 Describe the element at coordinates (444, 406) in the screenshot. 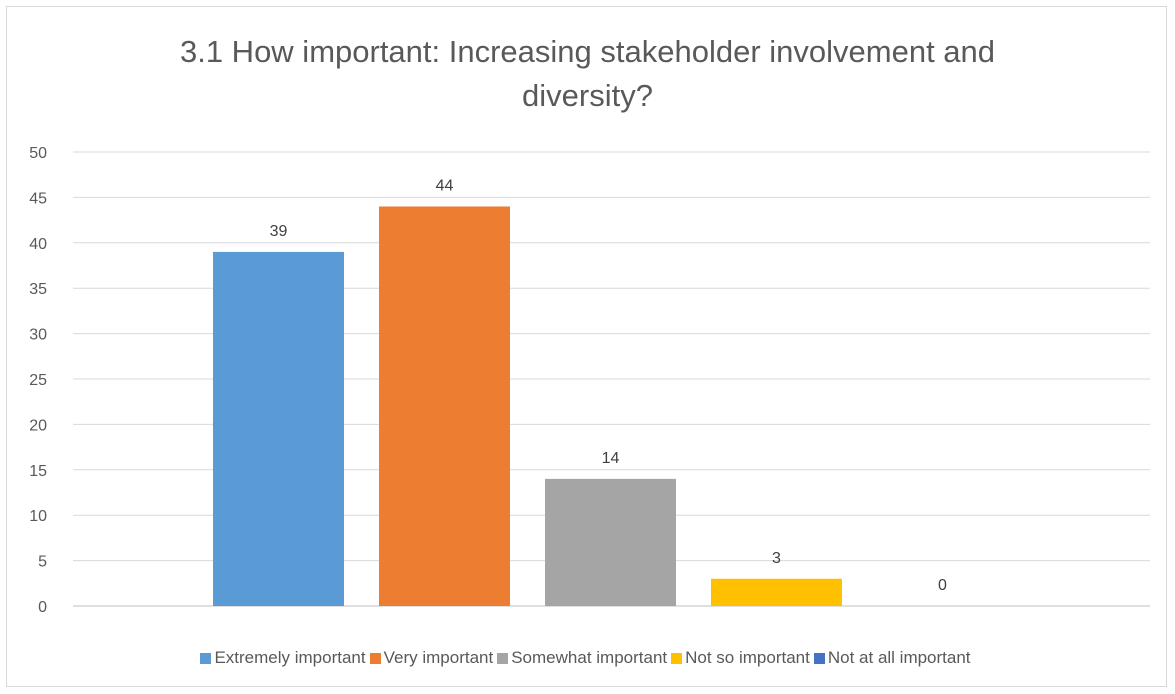

I see `bar-very-important` at that location.